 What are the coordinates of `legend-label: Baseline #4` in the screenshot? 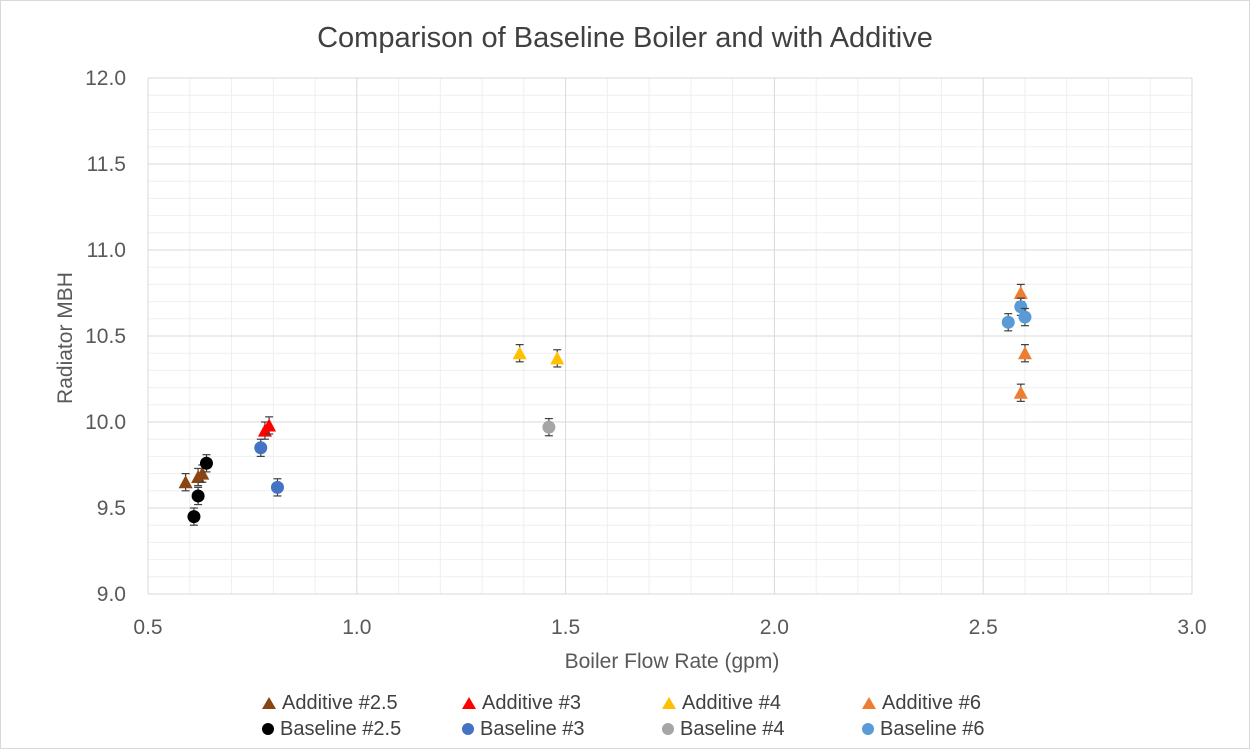 It's located at (732, 728).